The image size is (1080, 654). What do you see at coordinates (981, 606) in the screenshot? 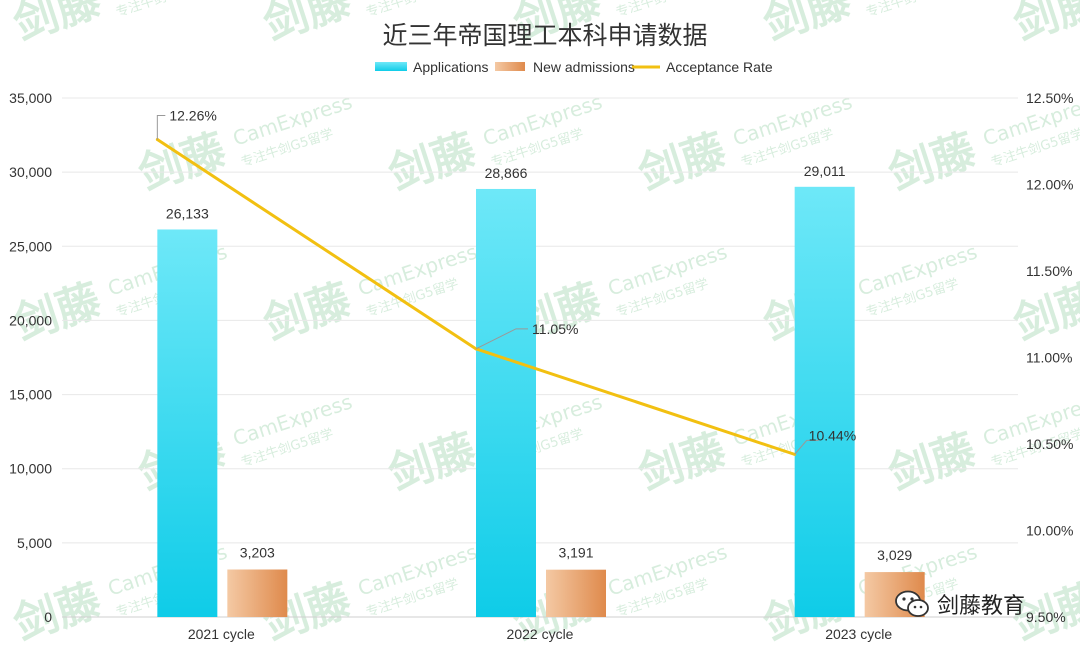
I see `brand-label: 剑藤教育` at bounding box center [981, 606].